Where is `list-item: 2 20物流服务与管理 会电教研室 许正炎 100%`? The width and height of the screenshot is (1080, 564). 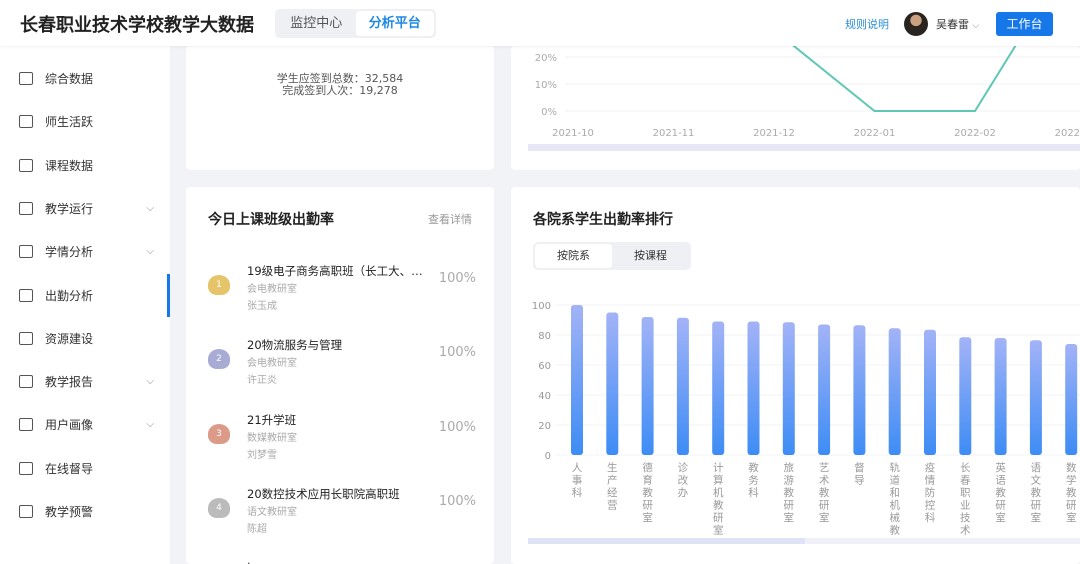
list-item: 2 20物流服务与管理 会电教研室 许正炎 100% is located at coordinates (341, 374).